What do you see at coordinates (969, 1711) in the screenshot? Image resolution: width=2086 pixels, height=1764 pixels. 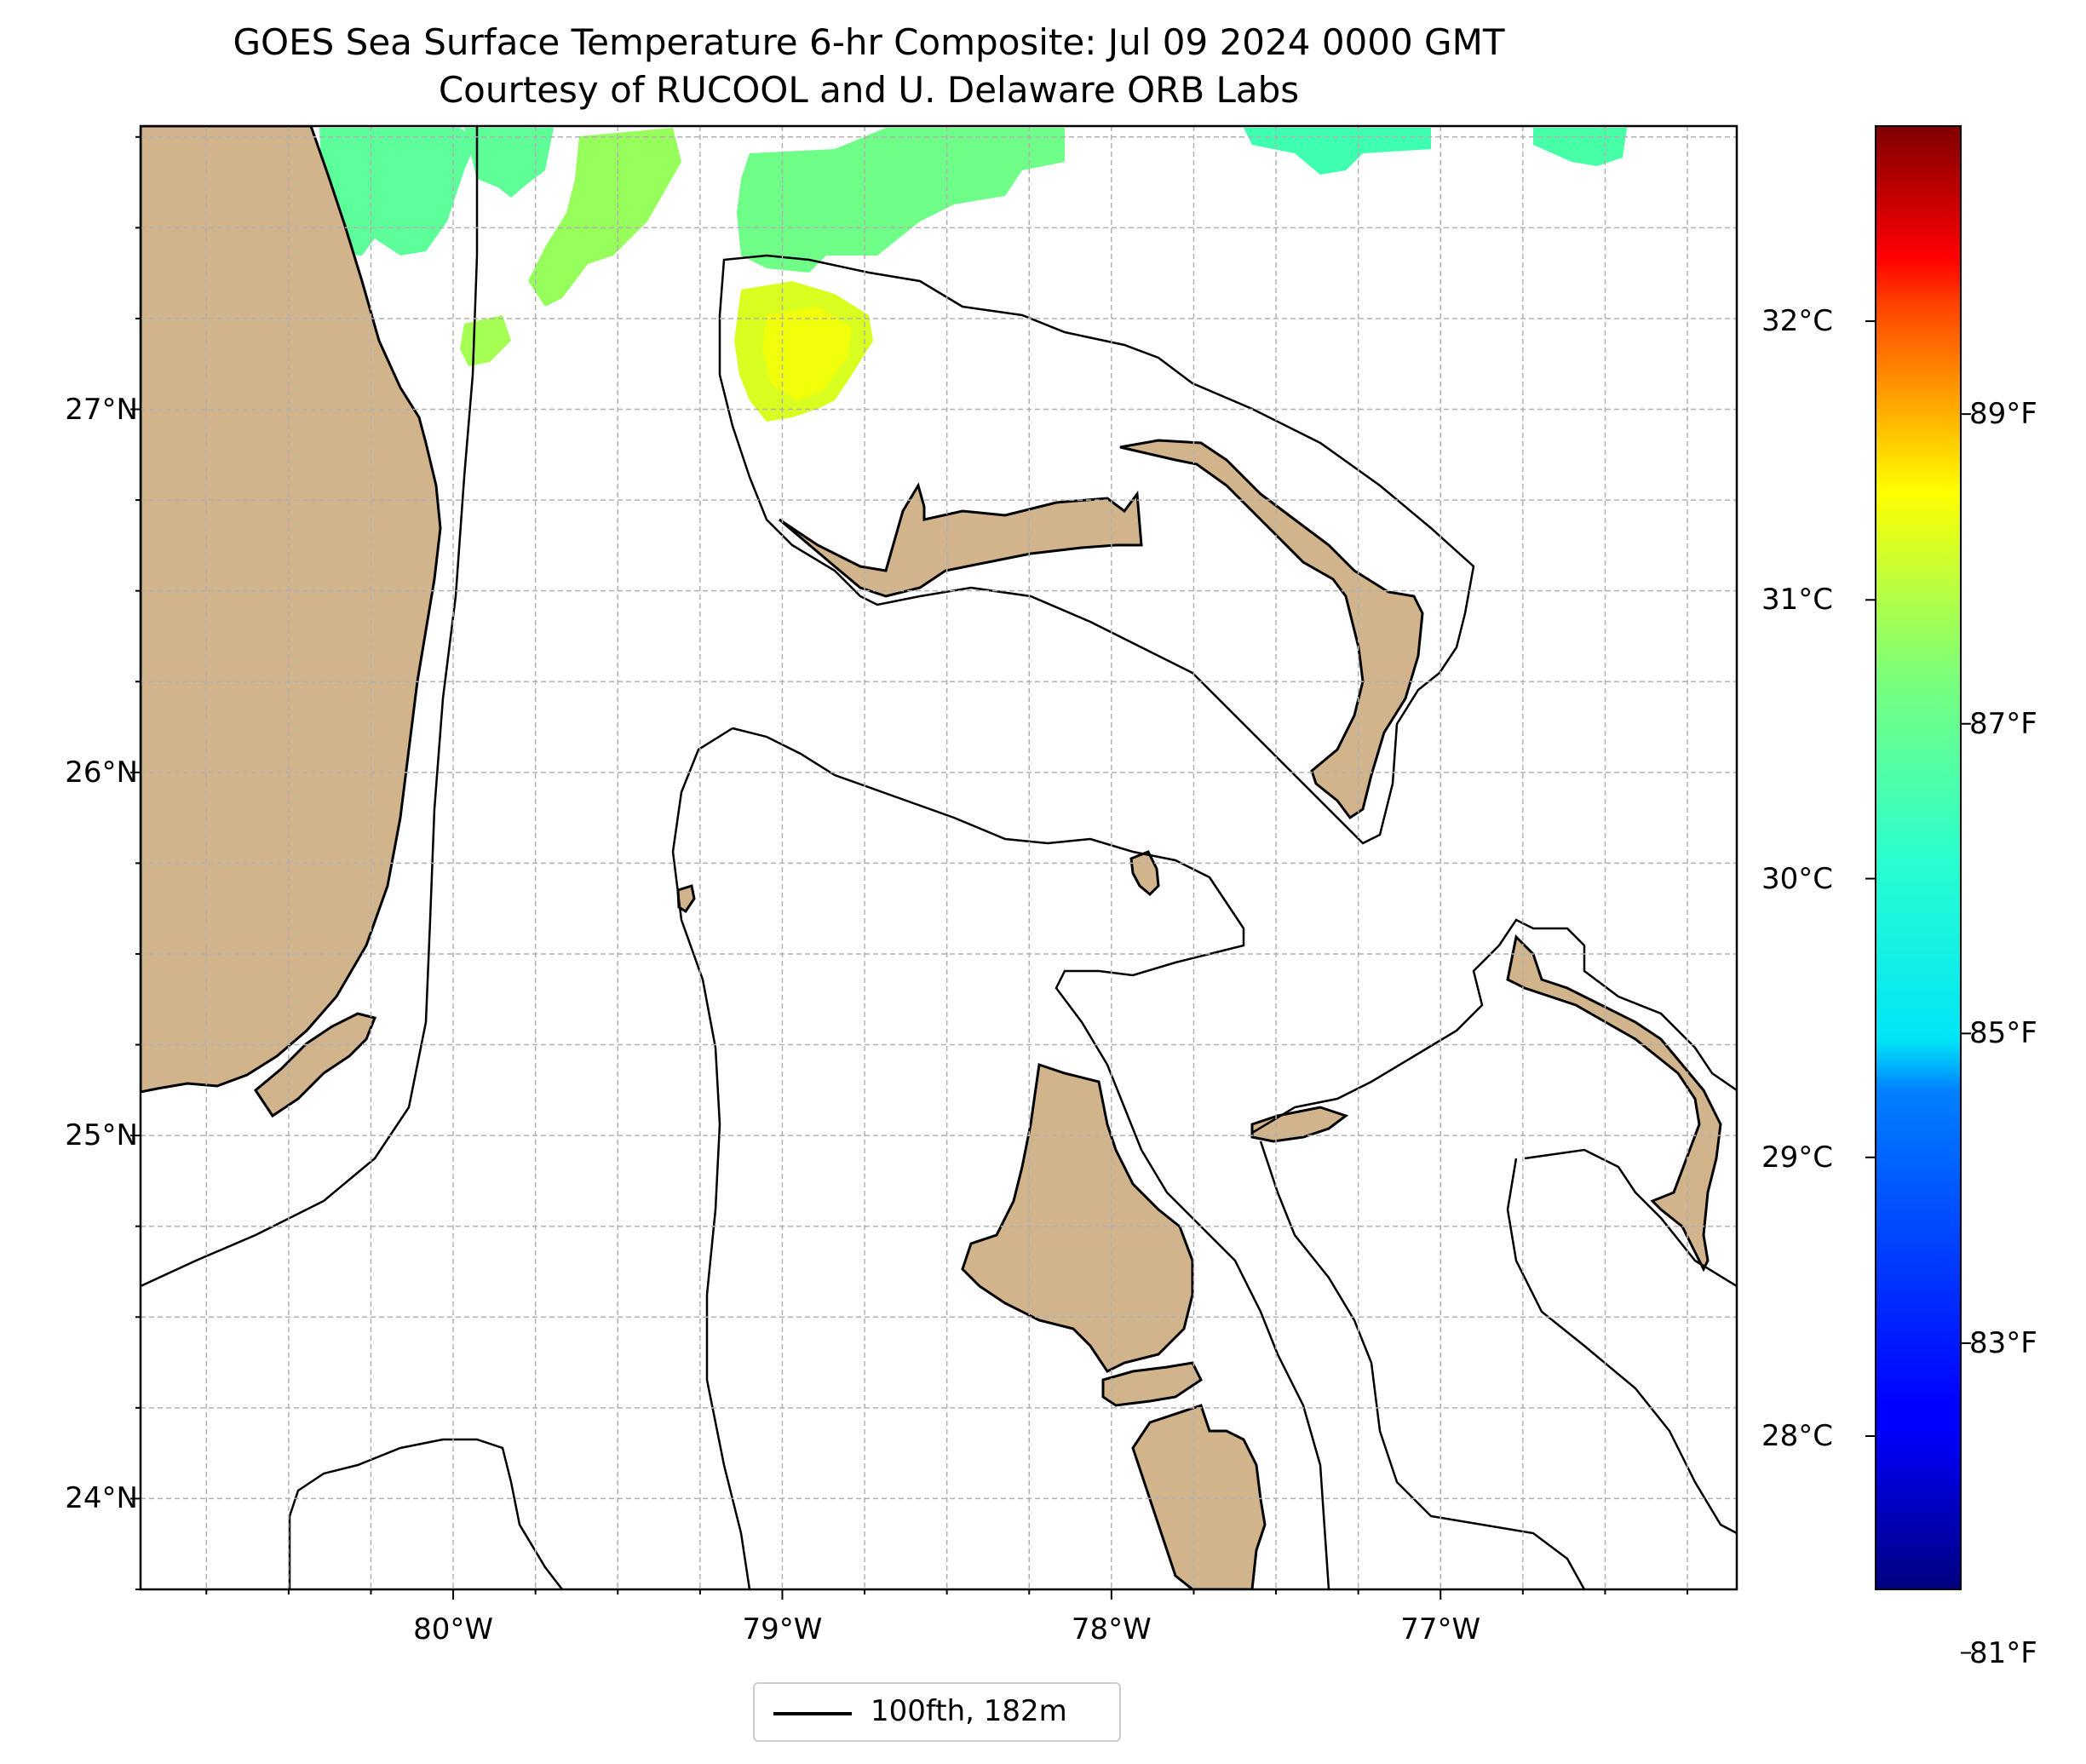 I see `legend-label: 100fth, 182m` at bounding box center [969, 1711].